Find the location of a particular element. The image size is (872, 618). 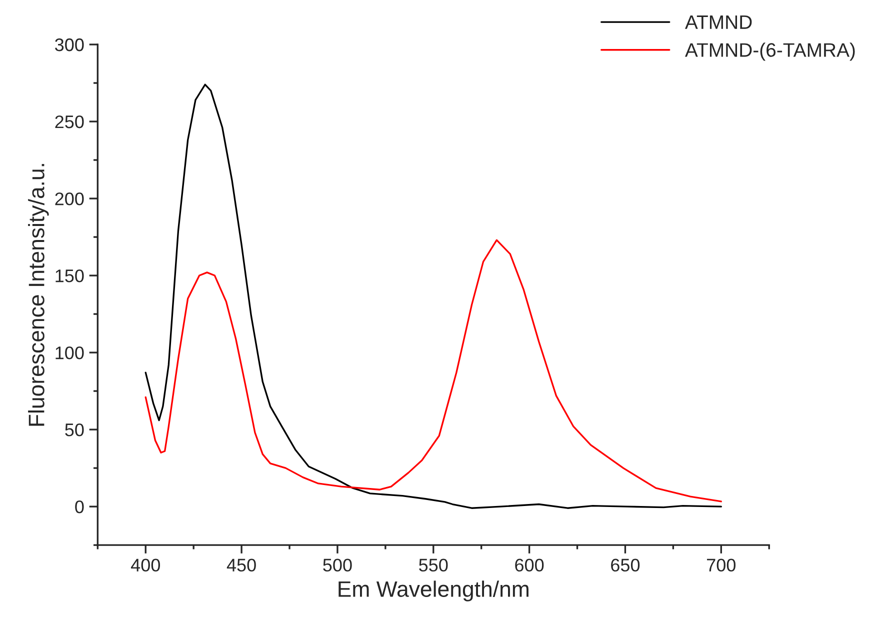

x-tick-label: 500 is located at coordinates (337, 565).